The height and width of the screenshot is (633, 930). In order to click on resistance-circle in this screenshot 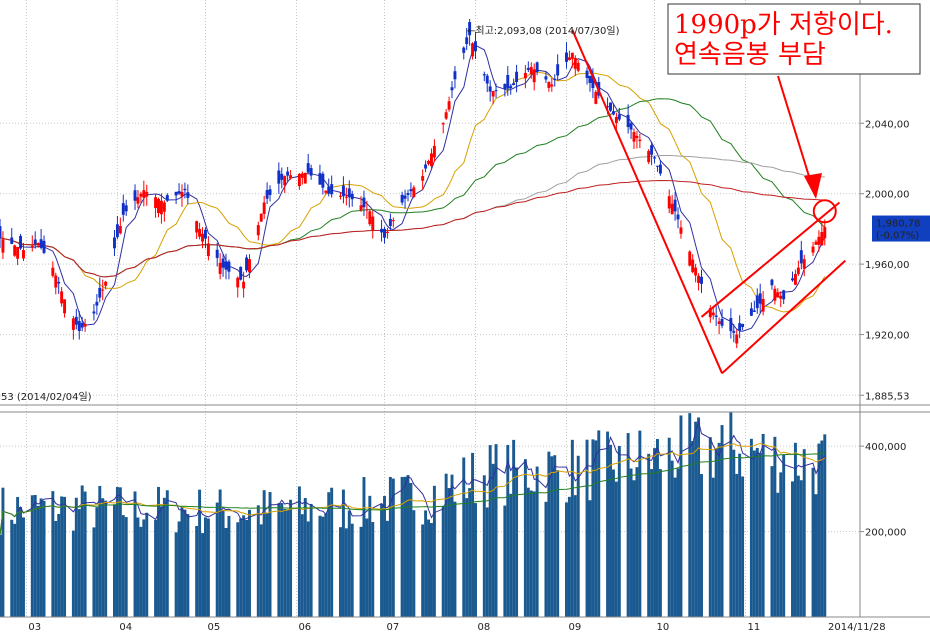, I will do `click(824, 211)`.